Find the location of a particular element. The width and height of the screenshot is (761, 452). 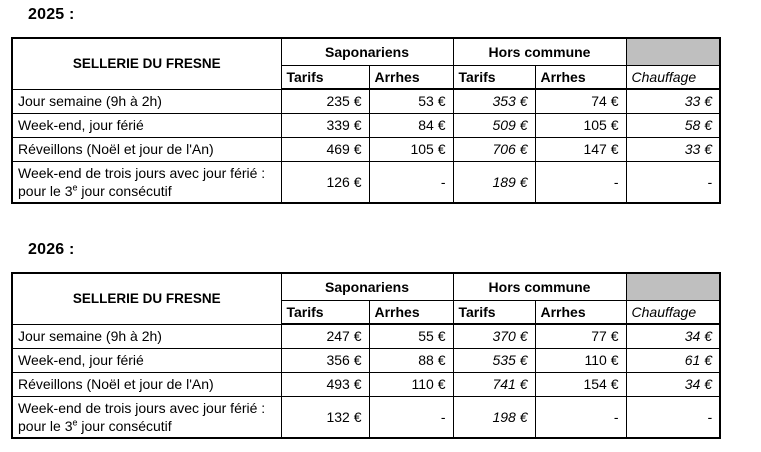

tarif-value: 741 € is located at coordinates (494, 384).